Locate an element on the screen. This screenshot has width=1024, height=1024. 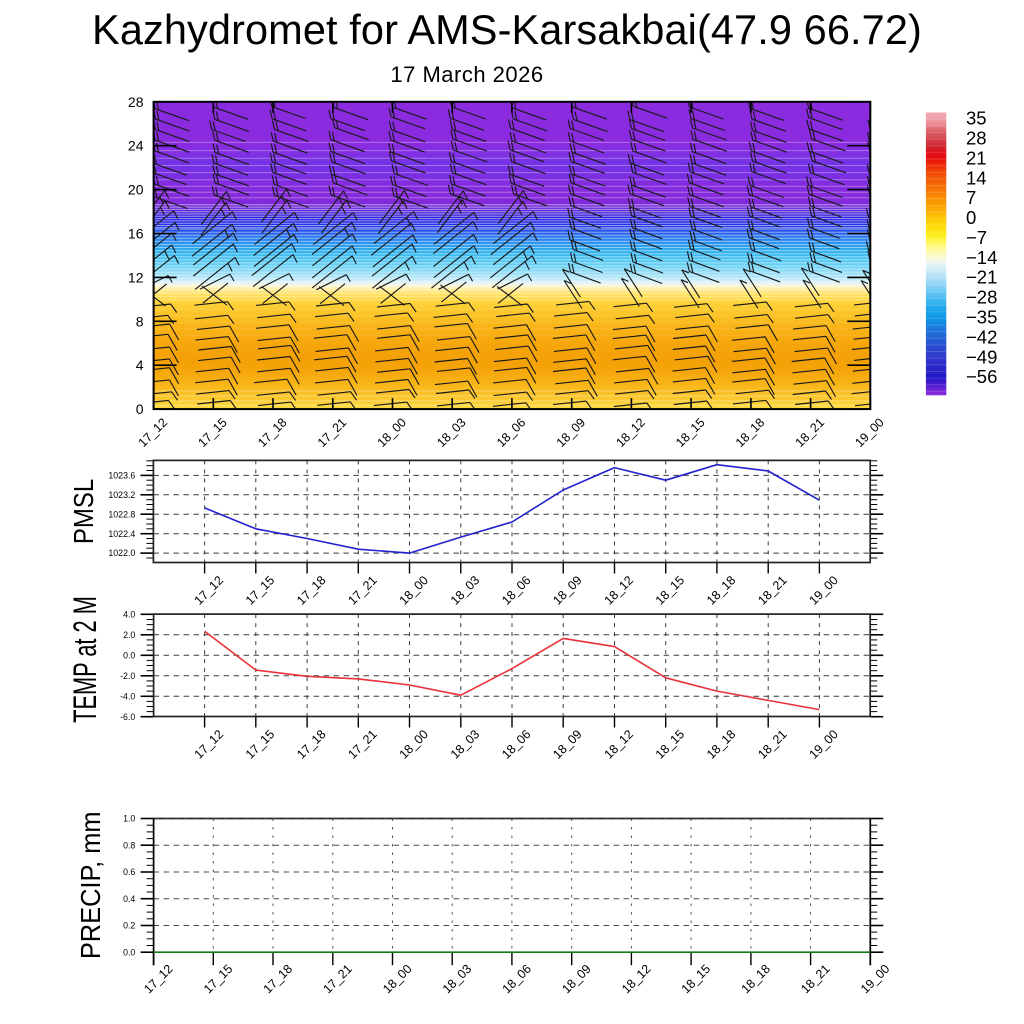
svg-text: 1.0 is located at coordinates (129, 819).